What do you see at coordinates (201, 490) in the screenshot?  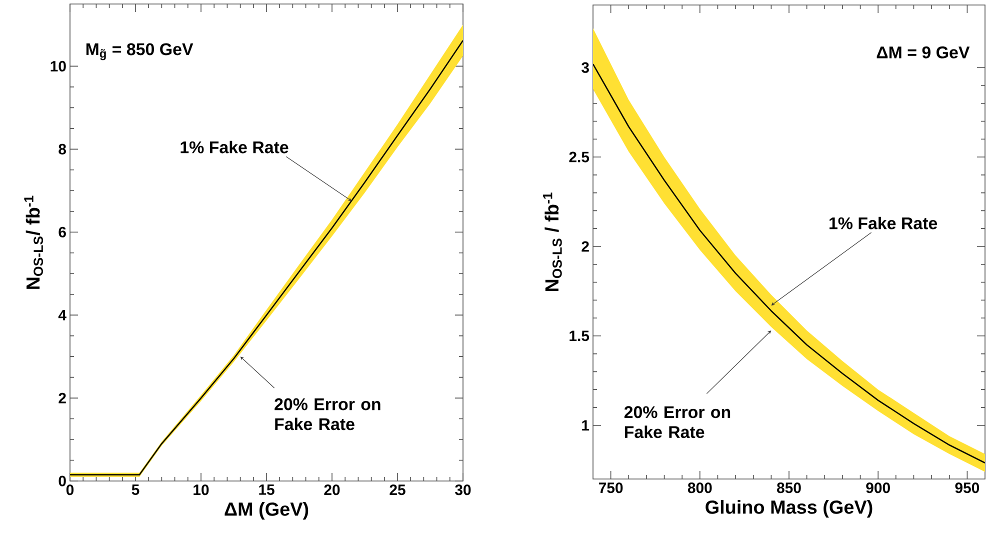 I see `x-tick-label: 10` at bounding box center [201, 490].